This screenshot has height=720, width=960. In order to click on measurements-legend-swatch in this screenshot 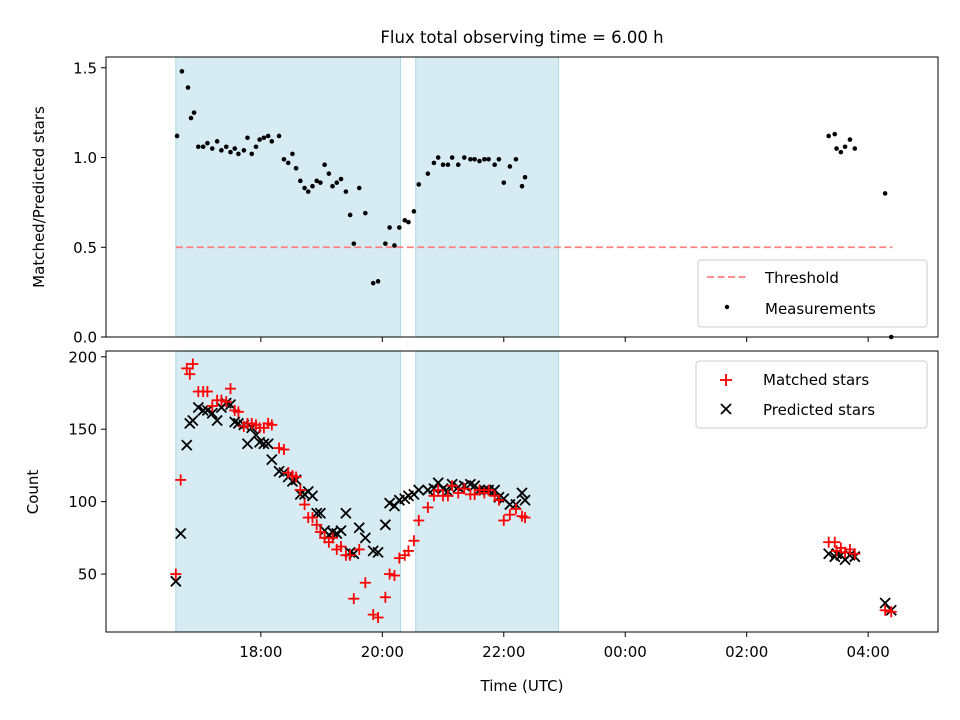, I will do `click(727, 307)`.